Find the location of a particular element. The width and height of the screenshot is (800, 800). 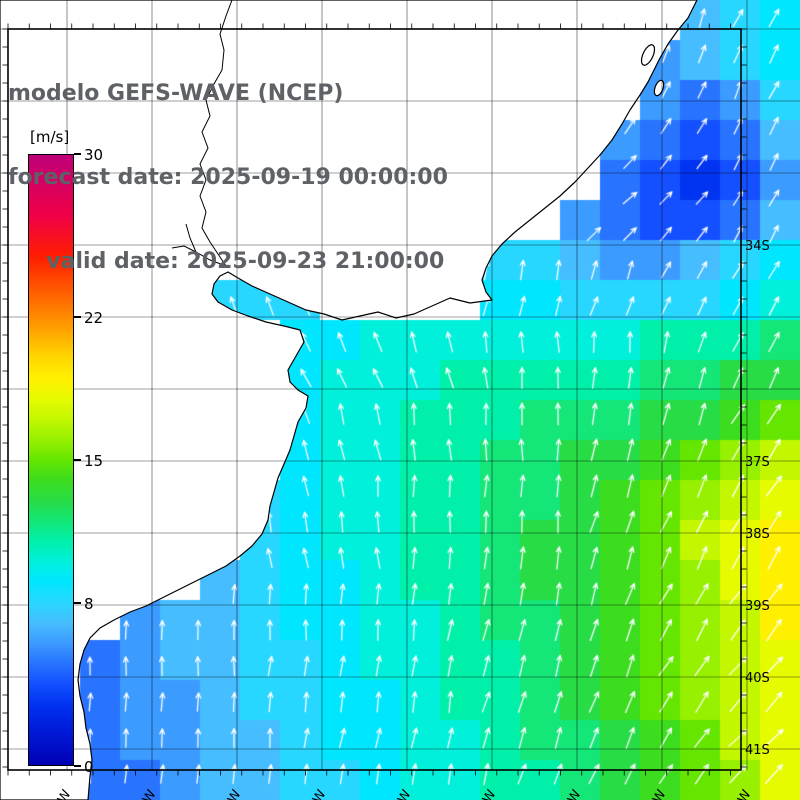

colorbar-tick-label: 8 is located at coordinates (89, 603).